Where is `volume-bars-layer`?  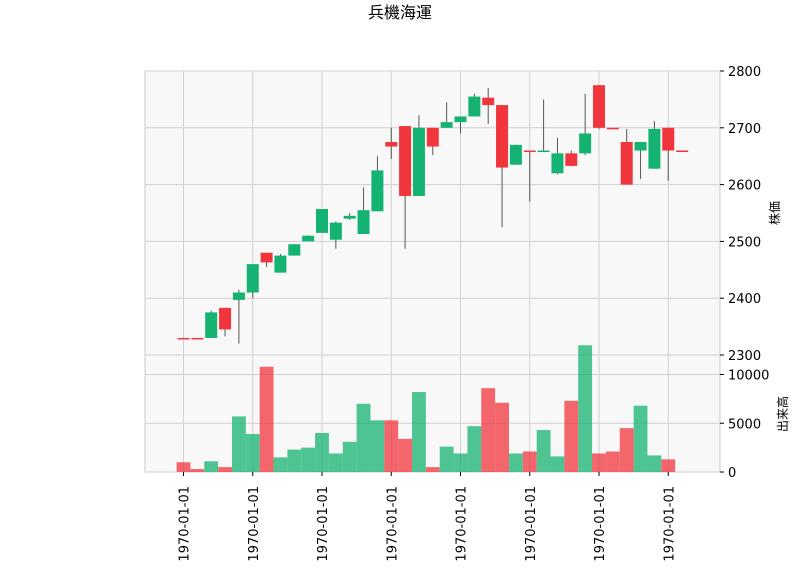 volume-bars-layer is located at coordinates (426, 408).